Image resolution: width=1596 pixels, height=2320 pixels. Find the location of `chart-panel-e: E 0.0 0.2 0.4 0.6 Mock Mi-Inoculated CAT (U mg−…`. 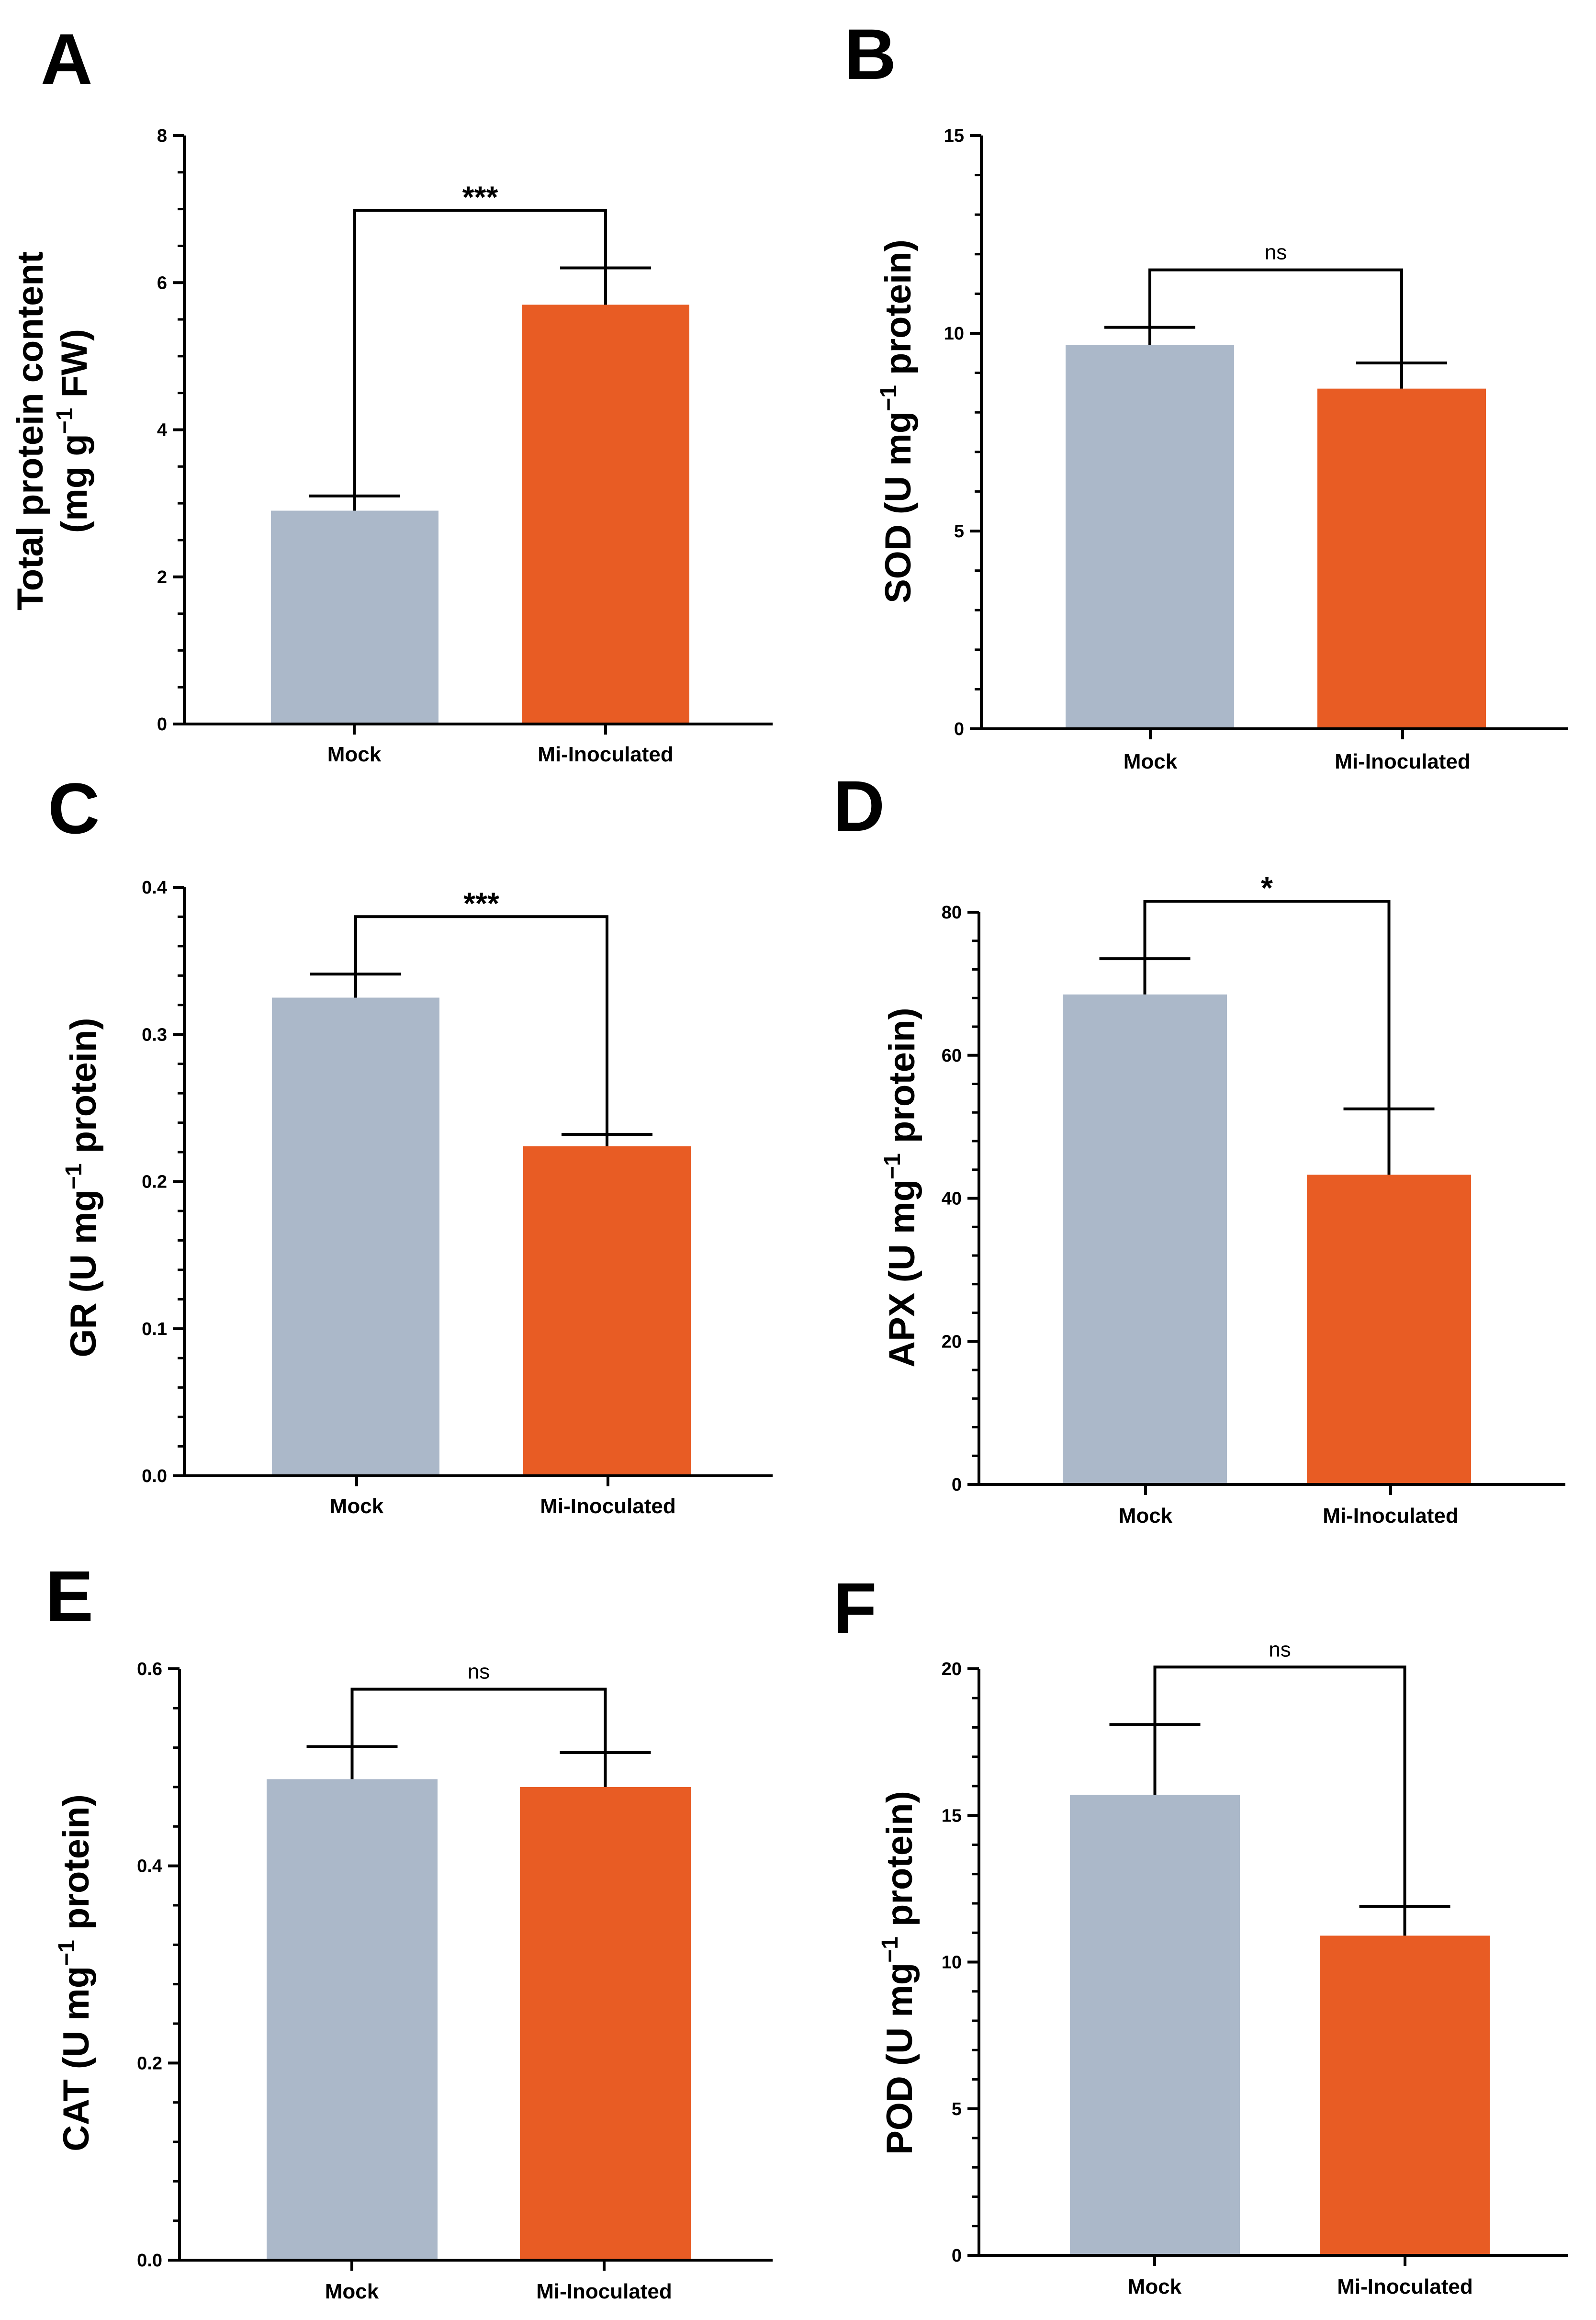

chart-panel-e: E 0.0 0.2 0.4 0.6 Mock Mi-Inoculated CAT (U mg−… is located at coordinates (409, 1929).